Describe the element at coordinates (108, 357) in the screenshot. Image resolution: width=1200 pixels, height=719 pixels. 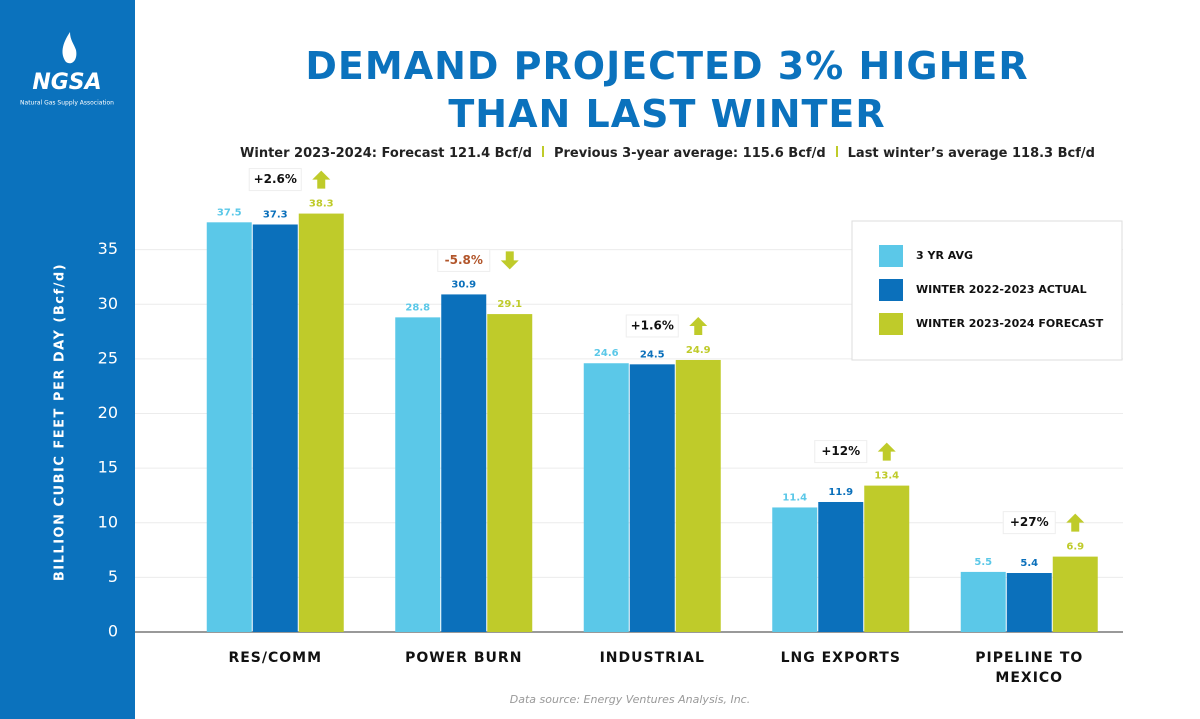
I see `y-tick-label: 25` at that location.